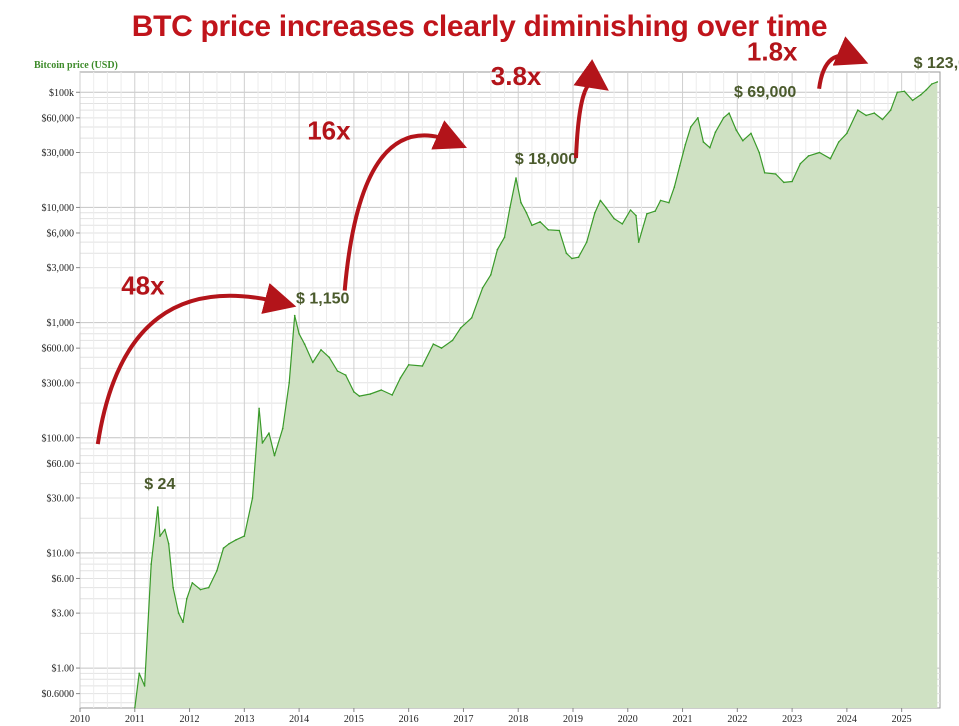 This screenshot has width=959, height=726. Describe the element at coordinates (143, 285) in the screenshot. I see `multiplier-label: 48x` at that location.